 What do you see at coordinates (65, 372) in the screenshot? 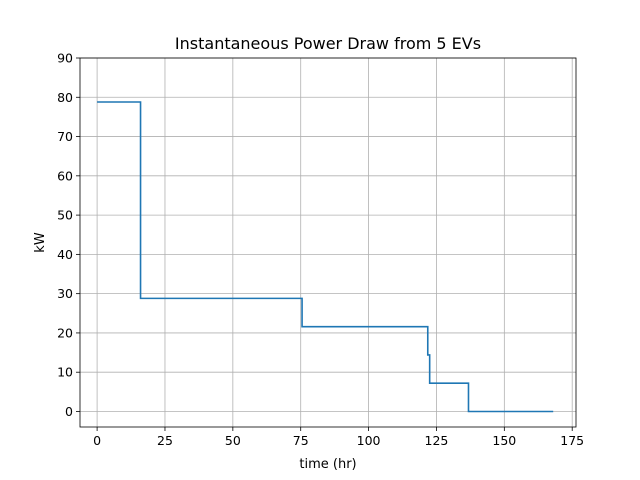
I see `y-tick-label: 10` at bounding box center [65, 372].